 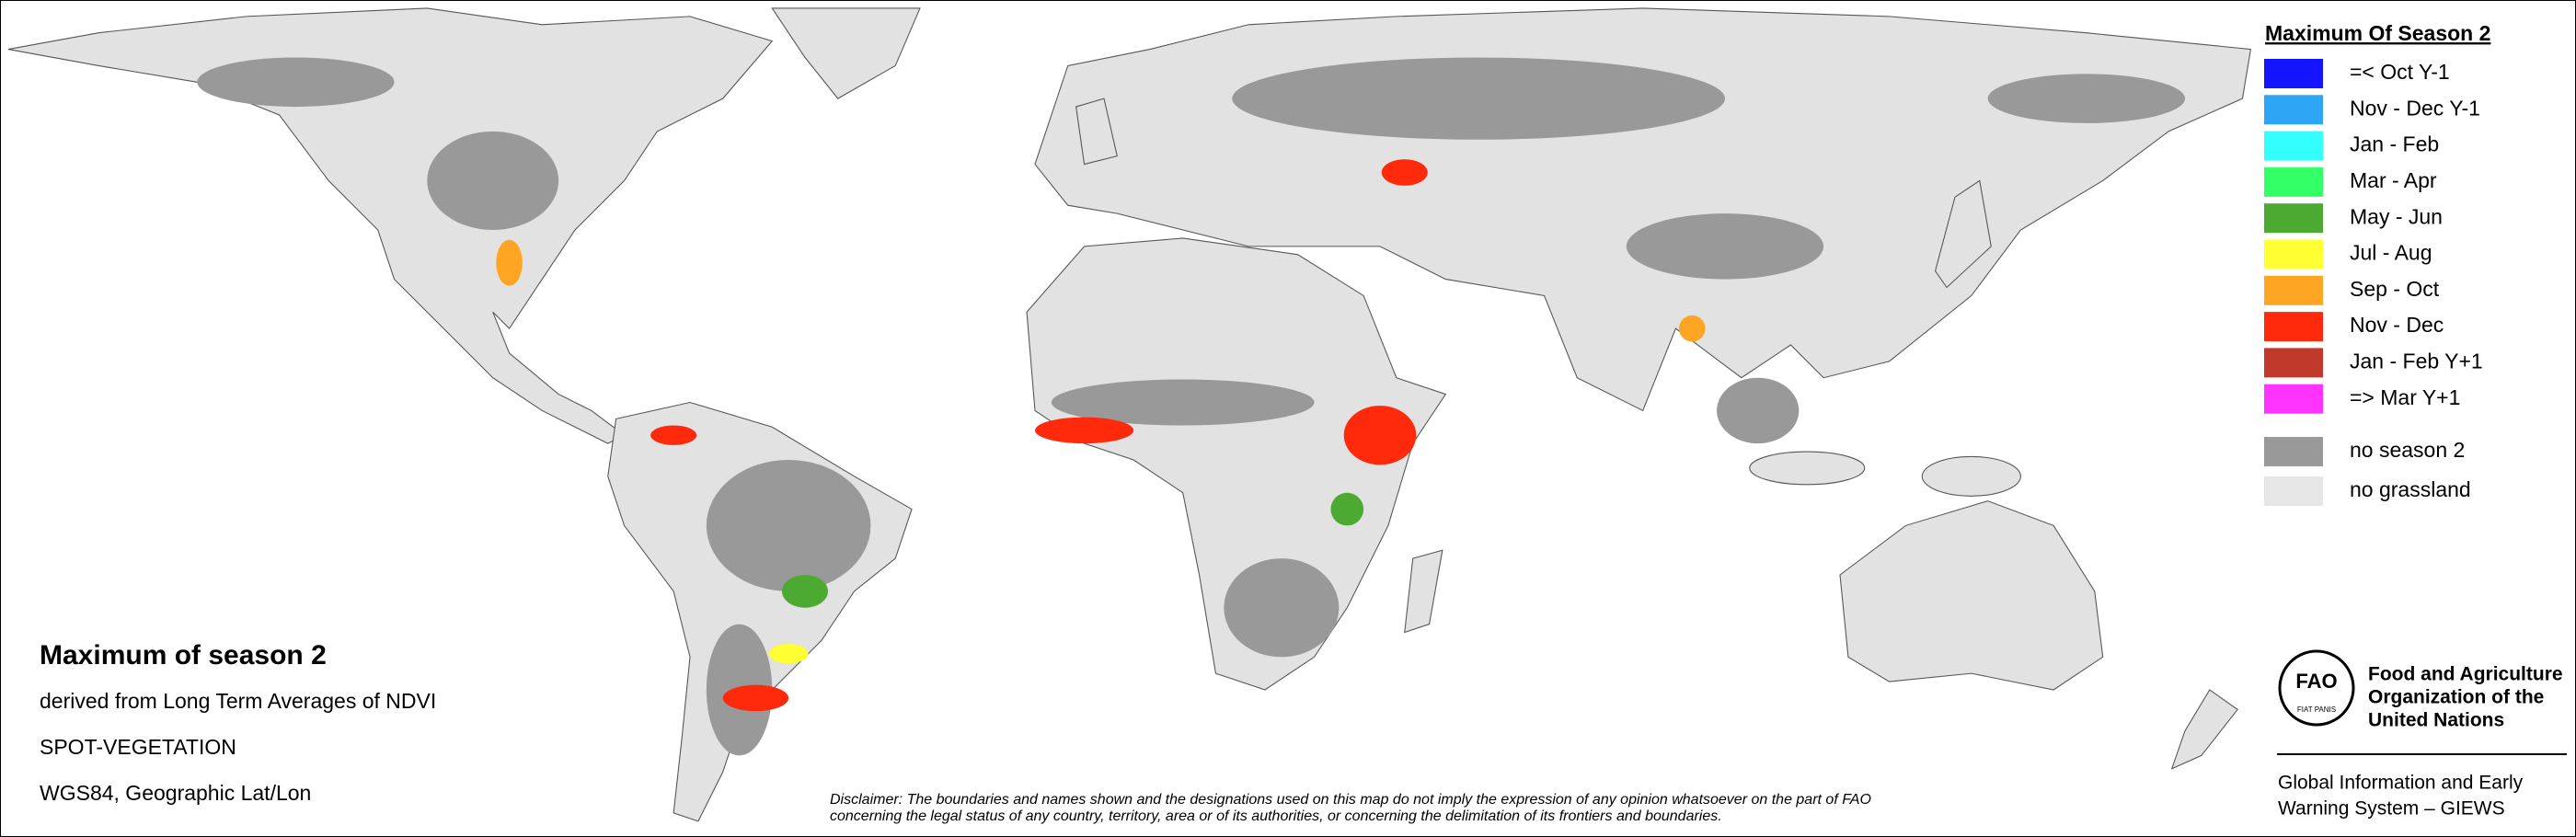 I want to click on legend-label: May - Jun, so click(x=2396, y=216).